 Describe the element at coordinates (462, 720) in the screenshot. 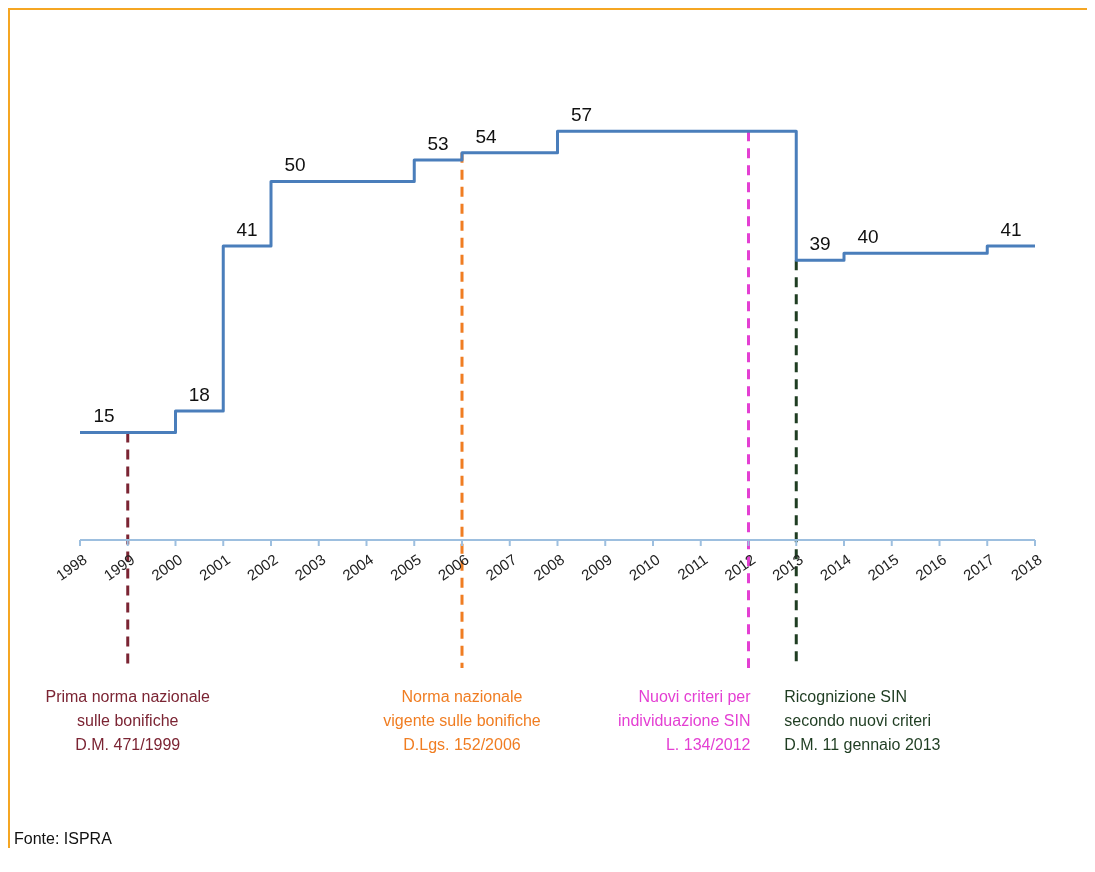

I see `ref-line-label: Norma nazionale vigente sulle bonifiche D.Lgs. 152/2006` at that location.